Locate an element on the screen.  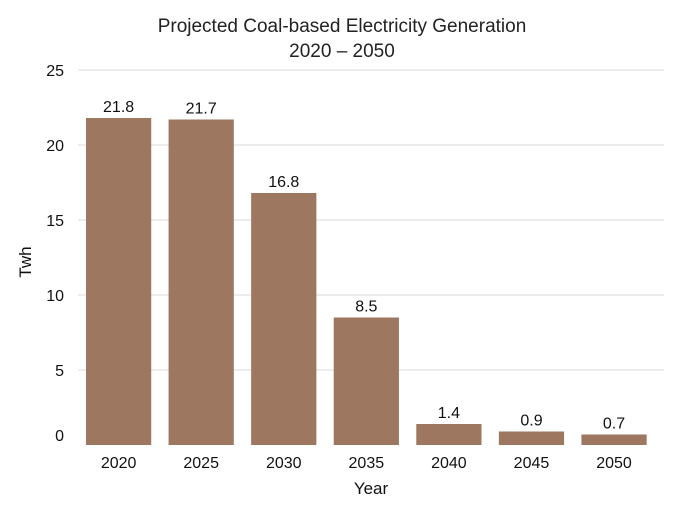
x-tick-label-2040: 2040 is located at coordinates (449, 463).